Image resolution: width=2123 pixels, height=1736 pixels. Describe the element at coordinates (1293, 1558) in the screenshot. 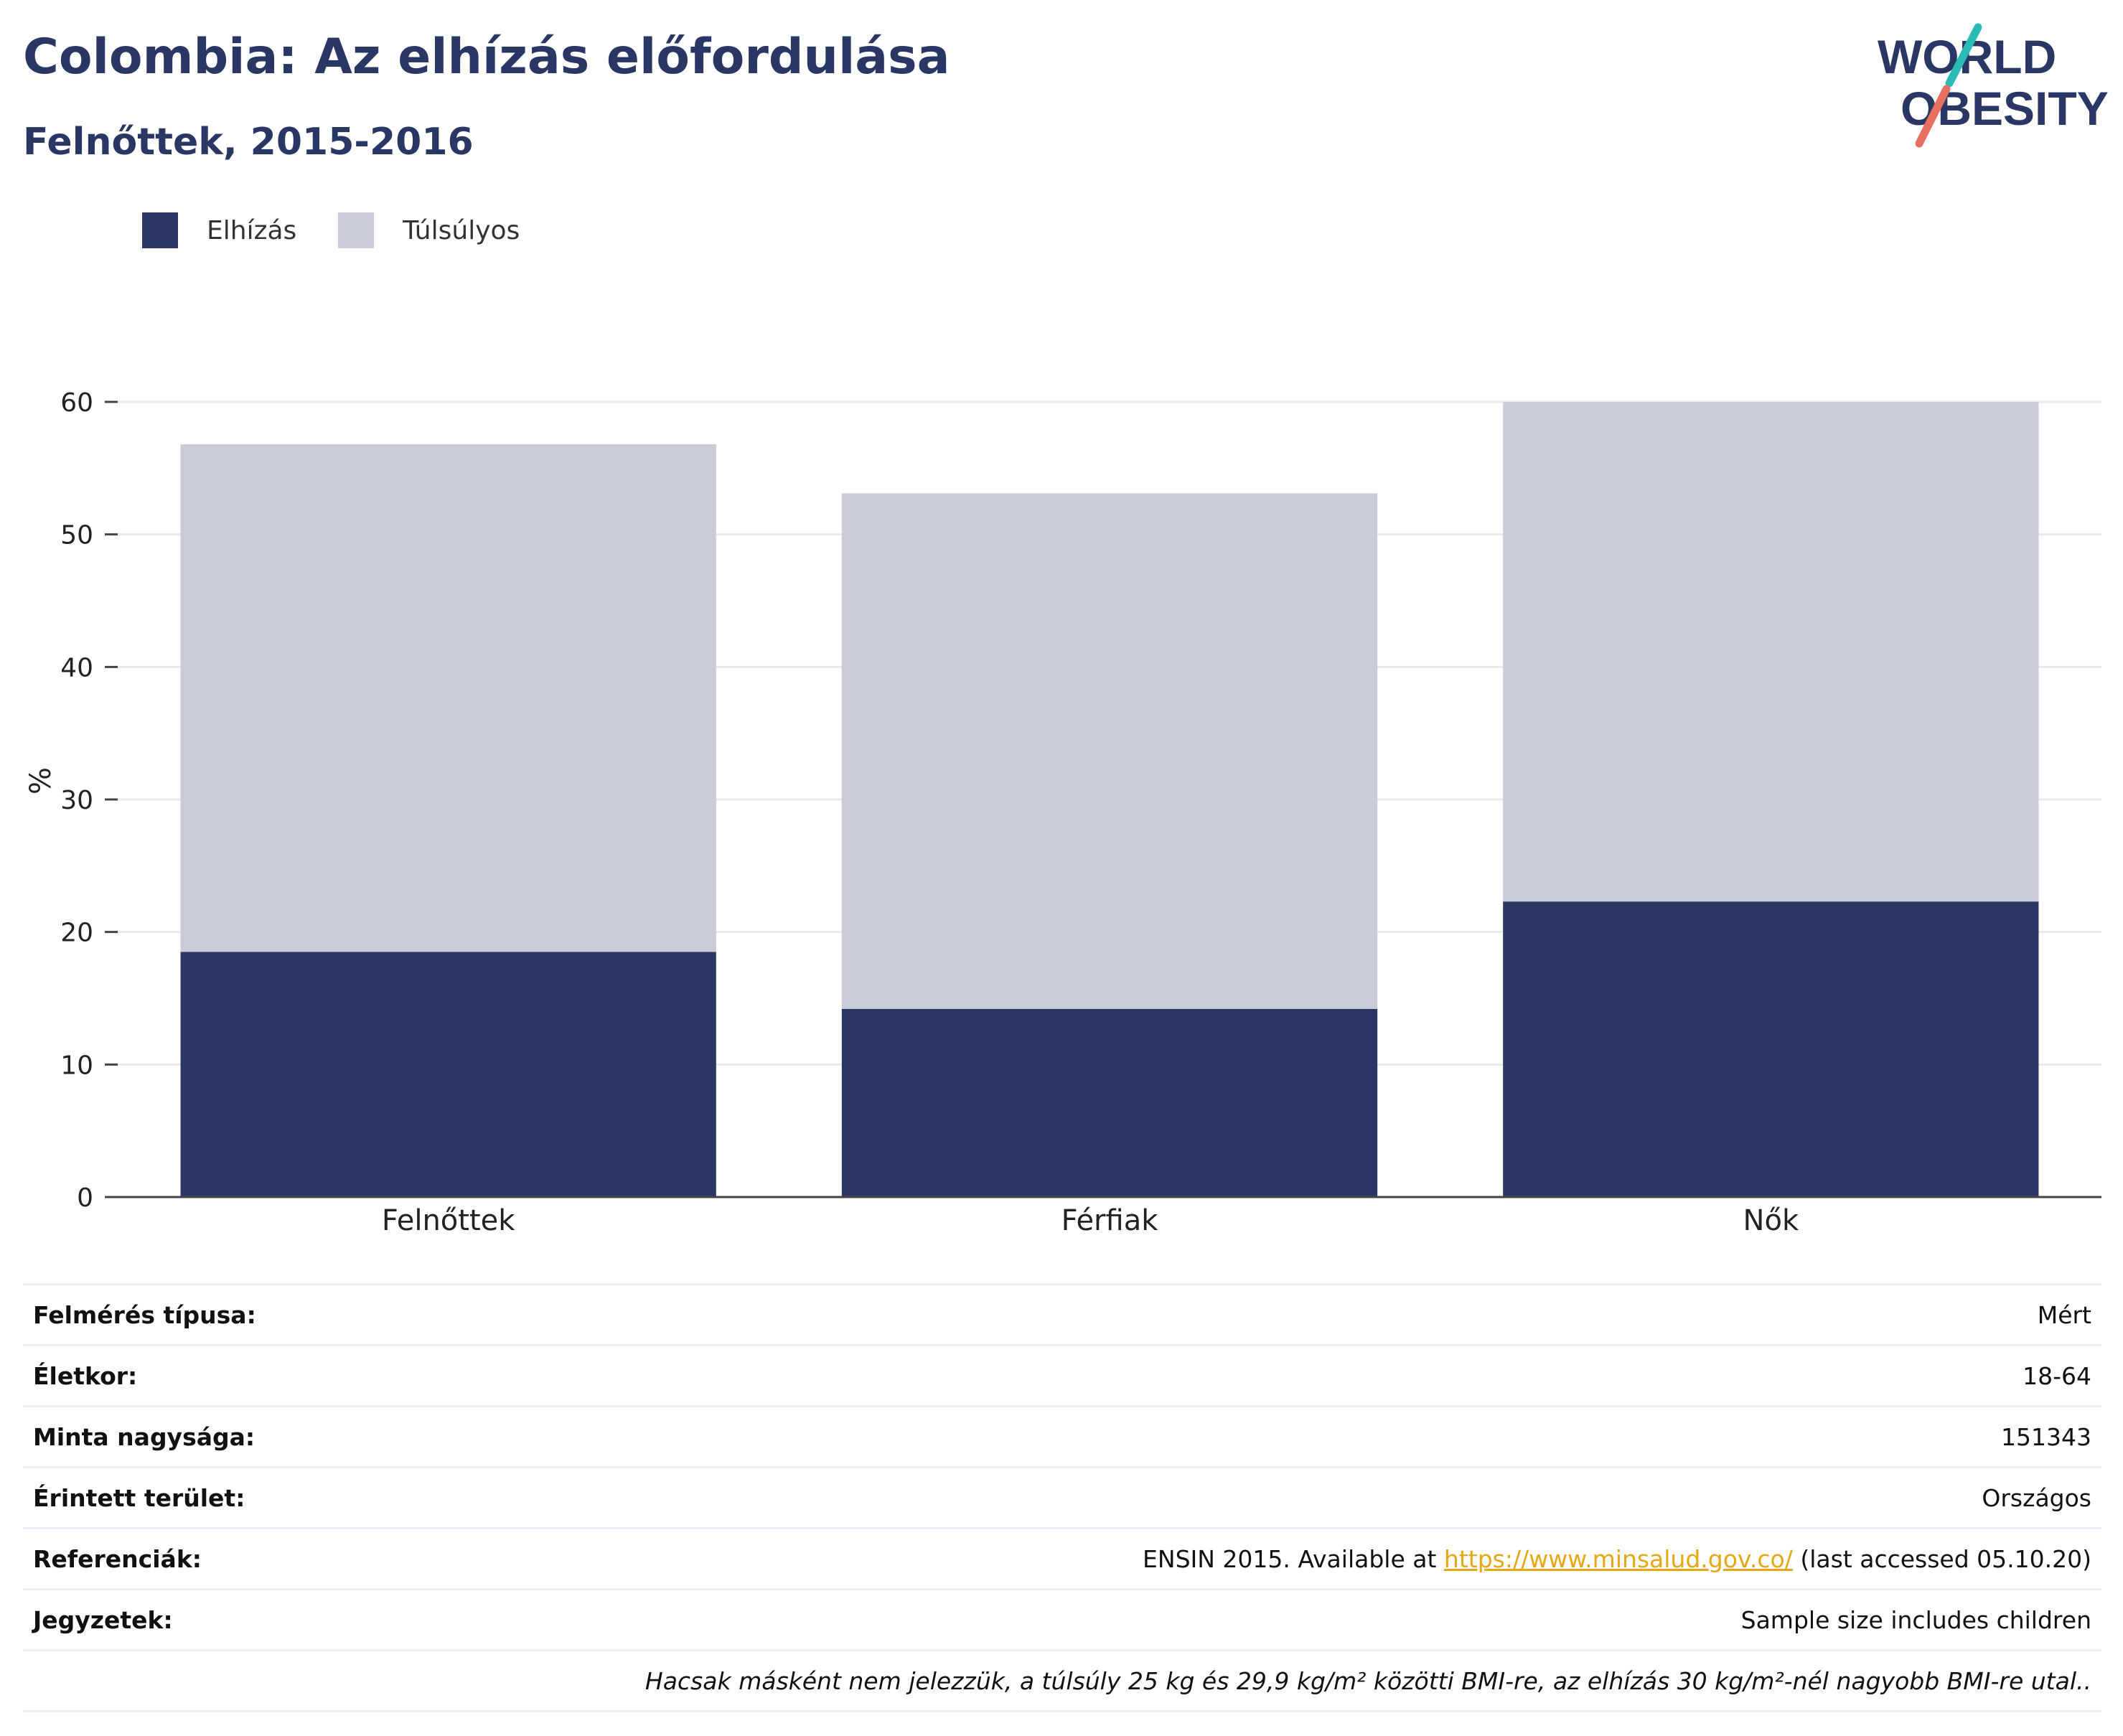

I see `reference-prefix: ENSIN 2015. Available at` at that location.